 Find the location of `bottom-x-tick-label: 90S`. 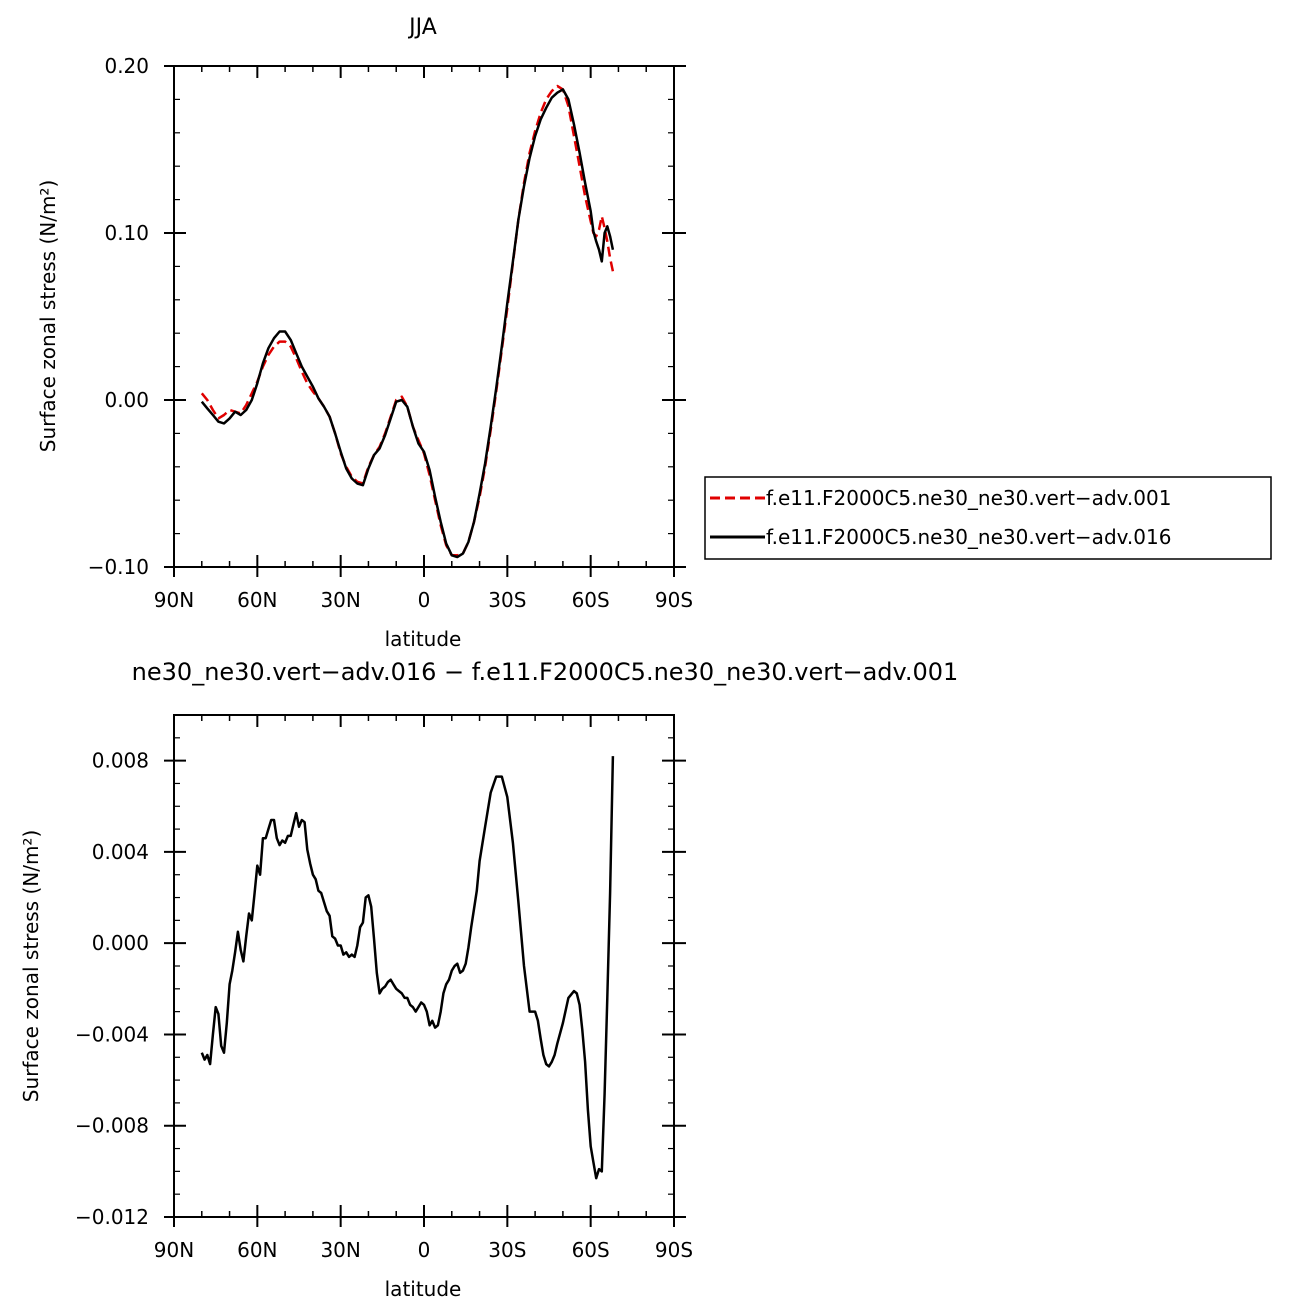

bottom-x-tick-label: 90S is located at coordinates (674, 1250).